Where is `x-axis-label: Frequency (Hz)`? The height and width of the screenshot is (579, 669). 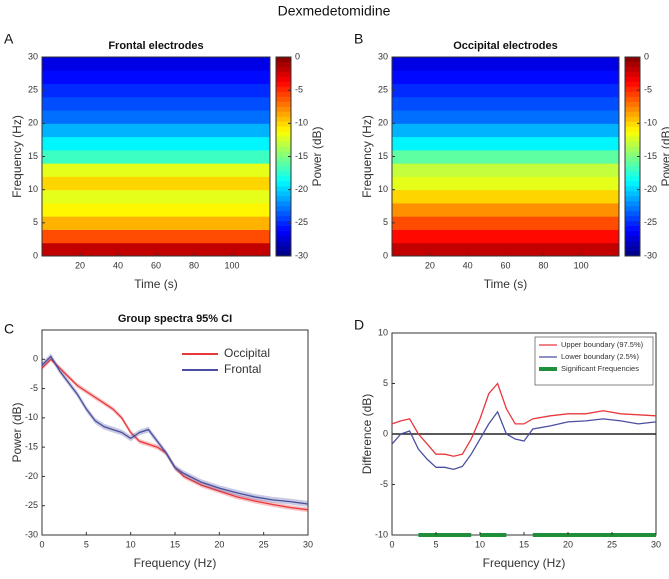
x-axis-label: Frequency (Hz) is located at coordinates (524, 563).